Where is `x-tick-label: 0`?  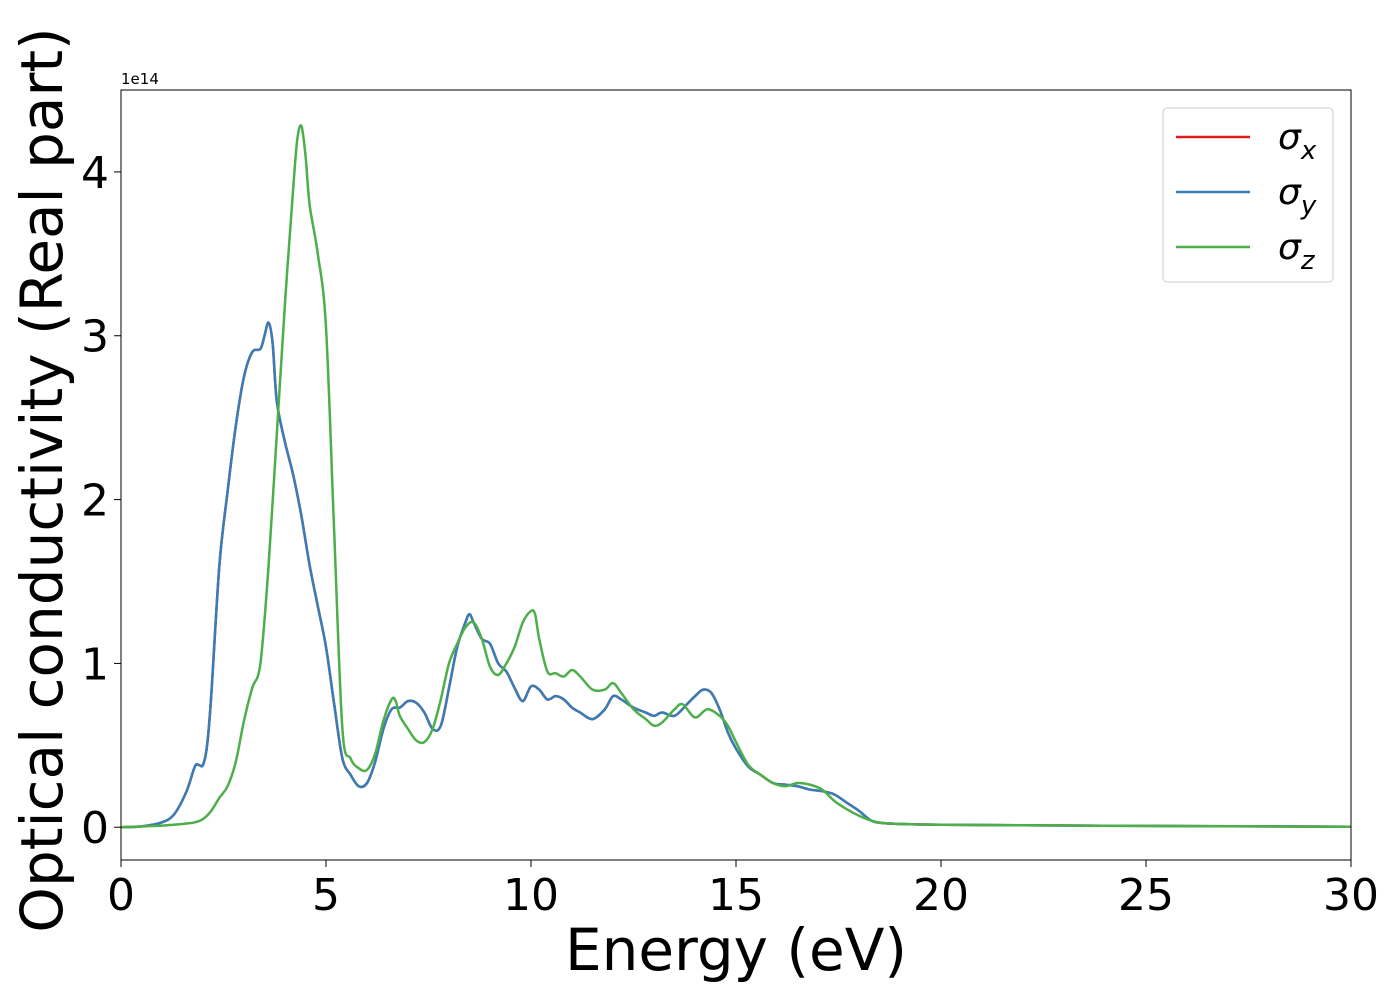
x-tick-label: 0 is located at coordinates (121, 895).